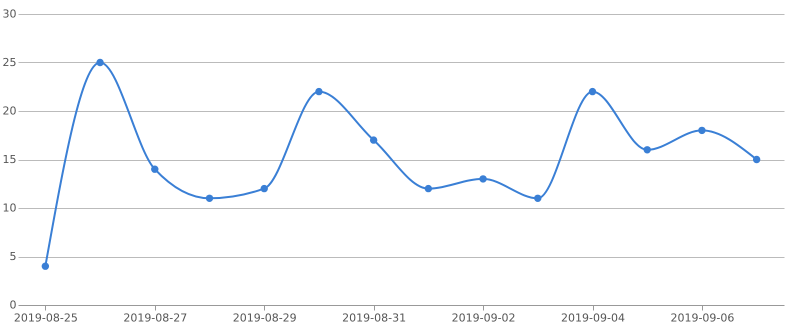 The width and height of the screenshot is (806, 327). What do you see at coordinates (155, 318) in the screenshot?
I see `x-tick-label: 2019-08-27` at bounding box center [155, 318].